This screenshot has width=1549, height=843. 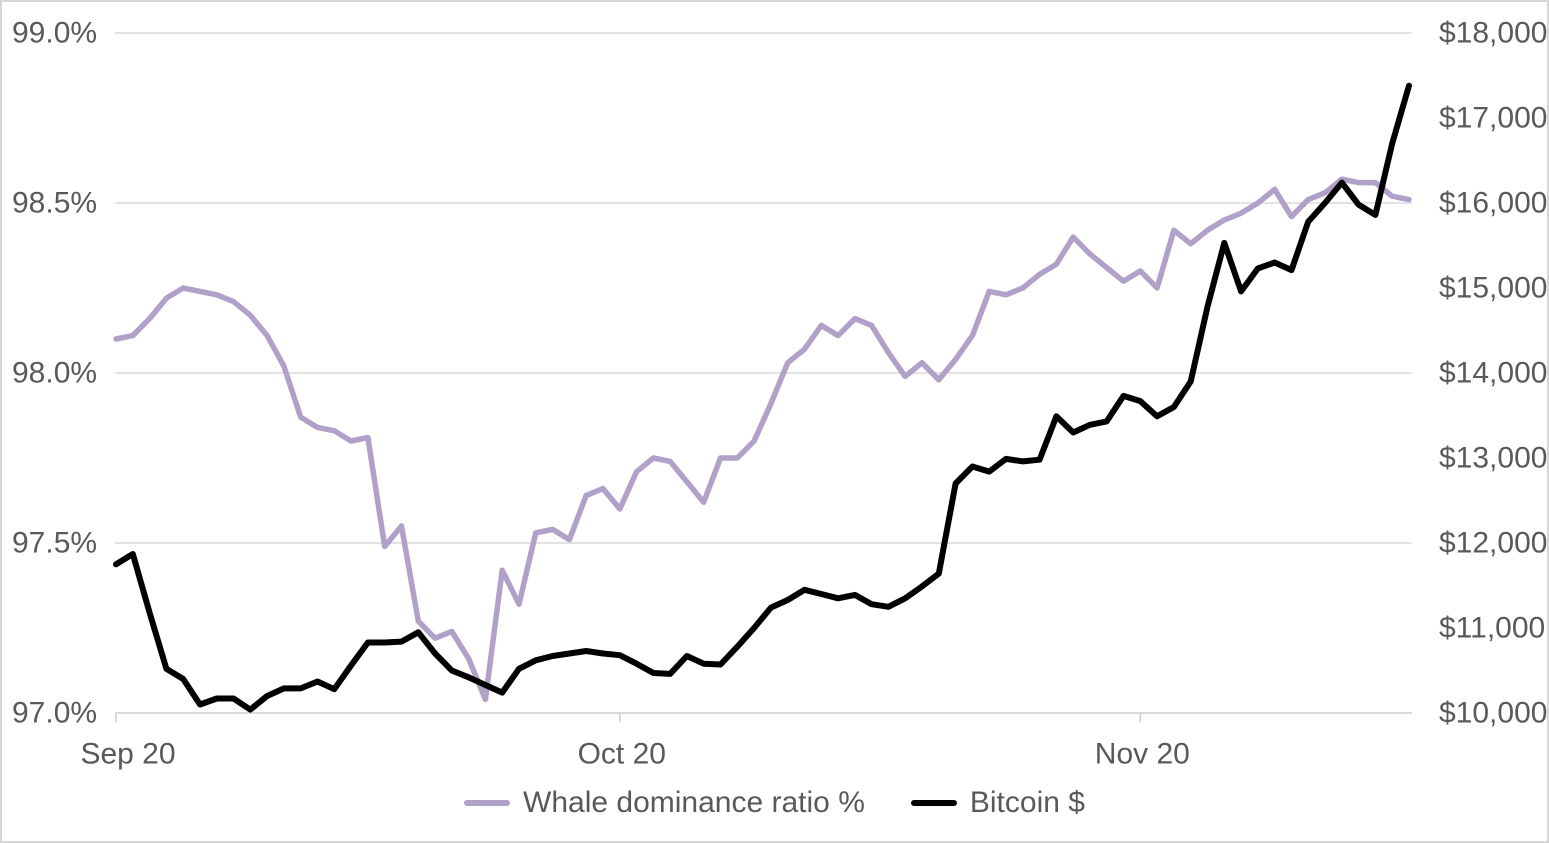 What do you see at coordinates (487, 803) in the screenshot?
I see `whale-dominance-line-swatch` at bounding box center [487, 803].